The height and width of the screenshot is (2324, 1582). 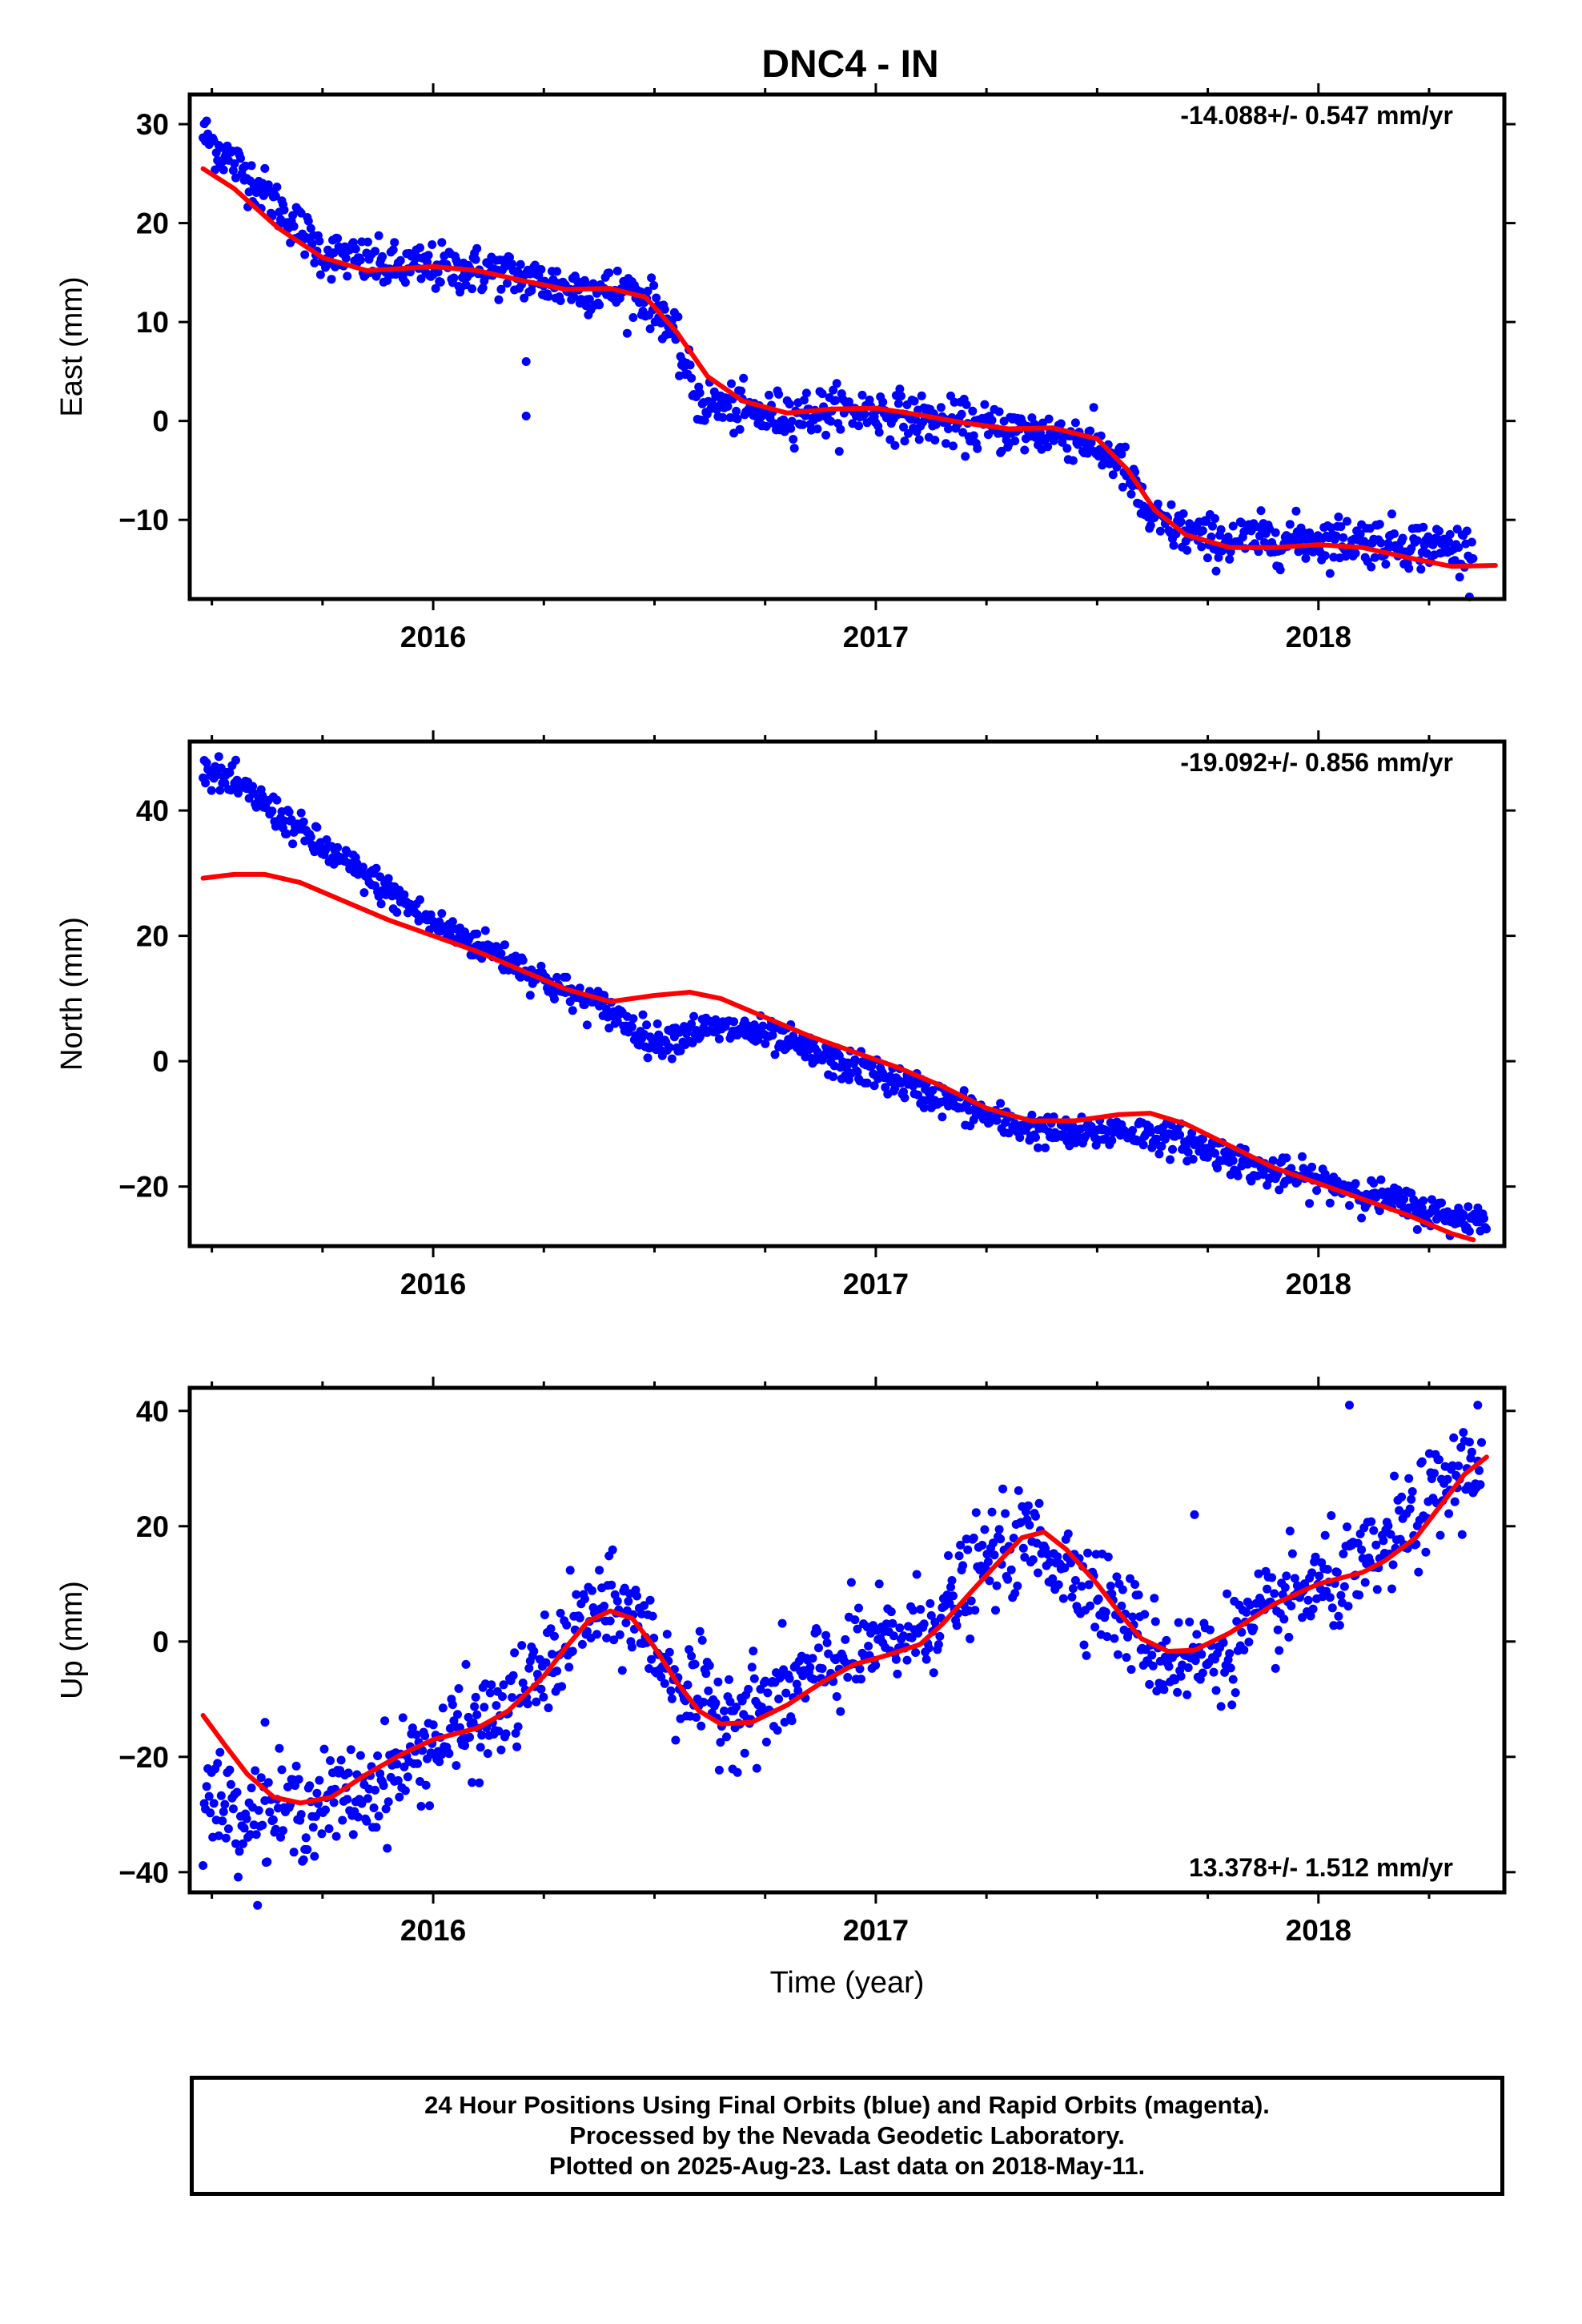 I want to click on up-x-tick-label: 2017, so click(x=876, y=1930).